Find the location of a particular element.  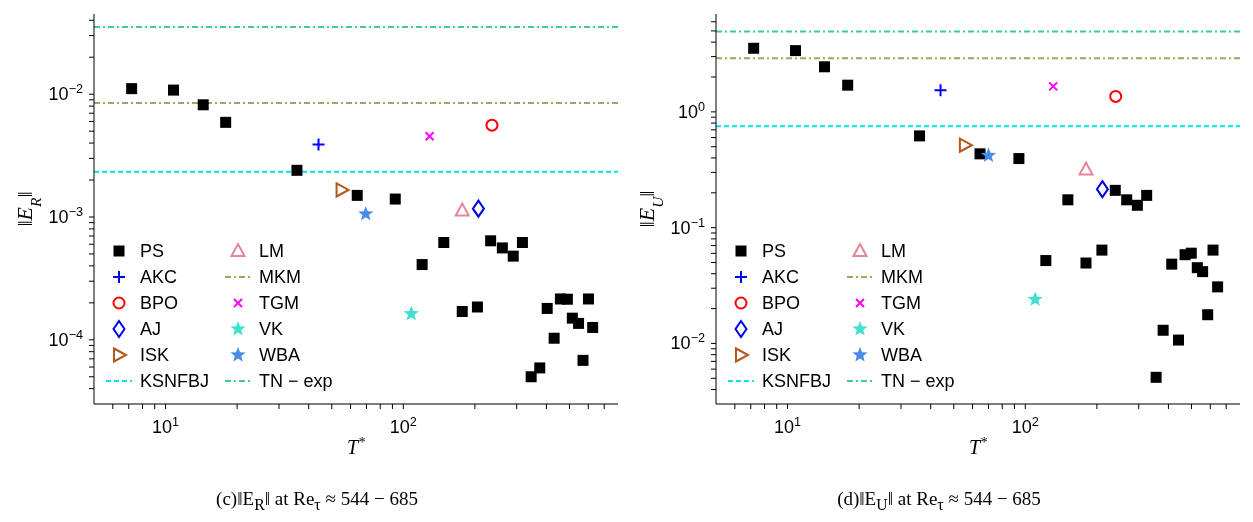

y-tick-label: 10$^{−4}$ is located at coordinates (65, 338).